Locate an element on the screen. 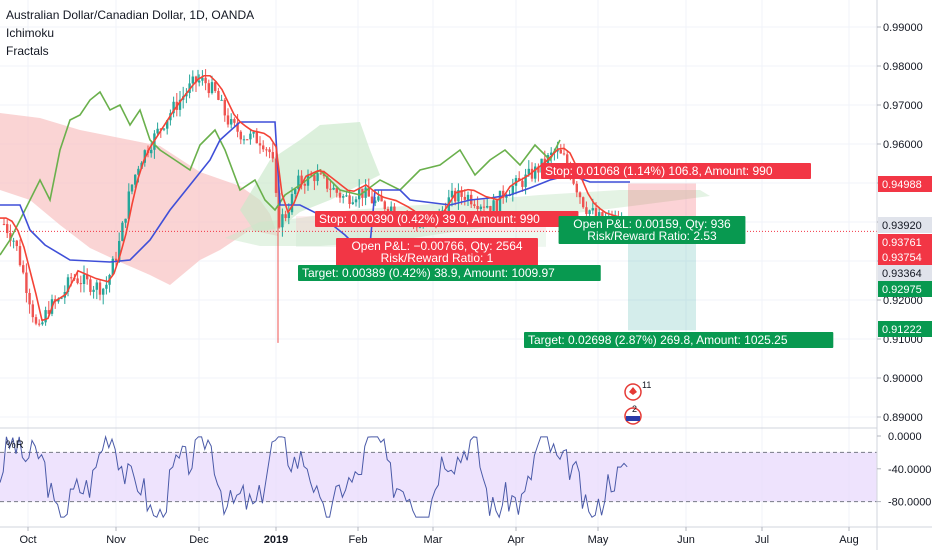 Image resolution: width=932 pixels, height=555 pixels. event-count-australia: 2 is located at coordinates (634, 409).